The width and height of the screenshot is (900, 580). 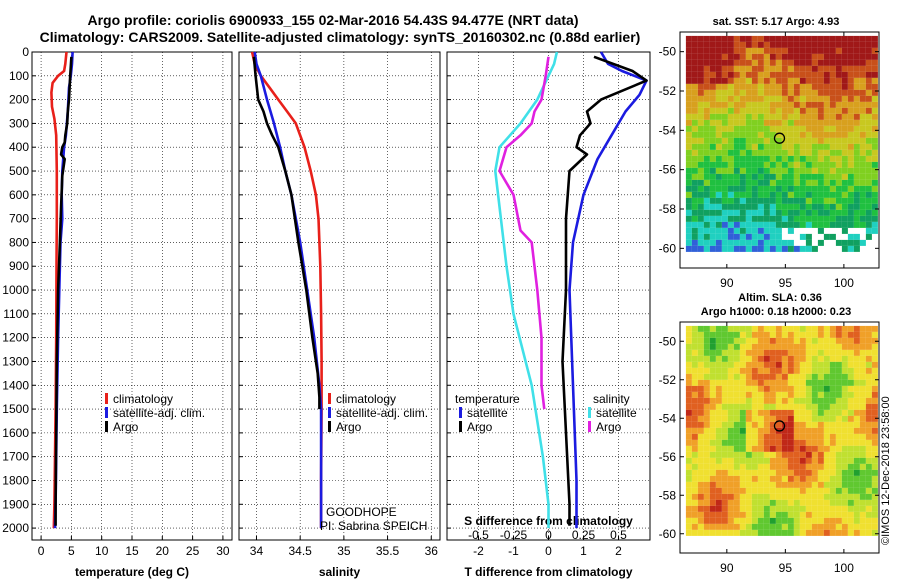 I want to click on legend-swatch-s-argo, so click(x=589, y=426).